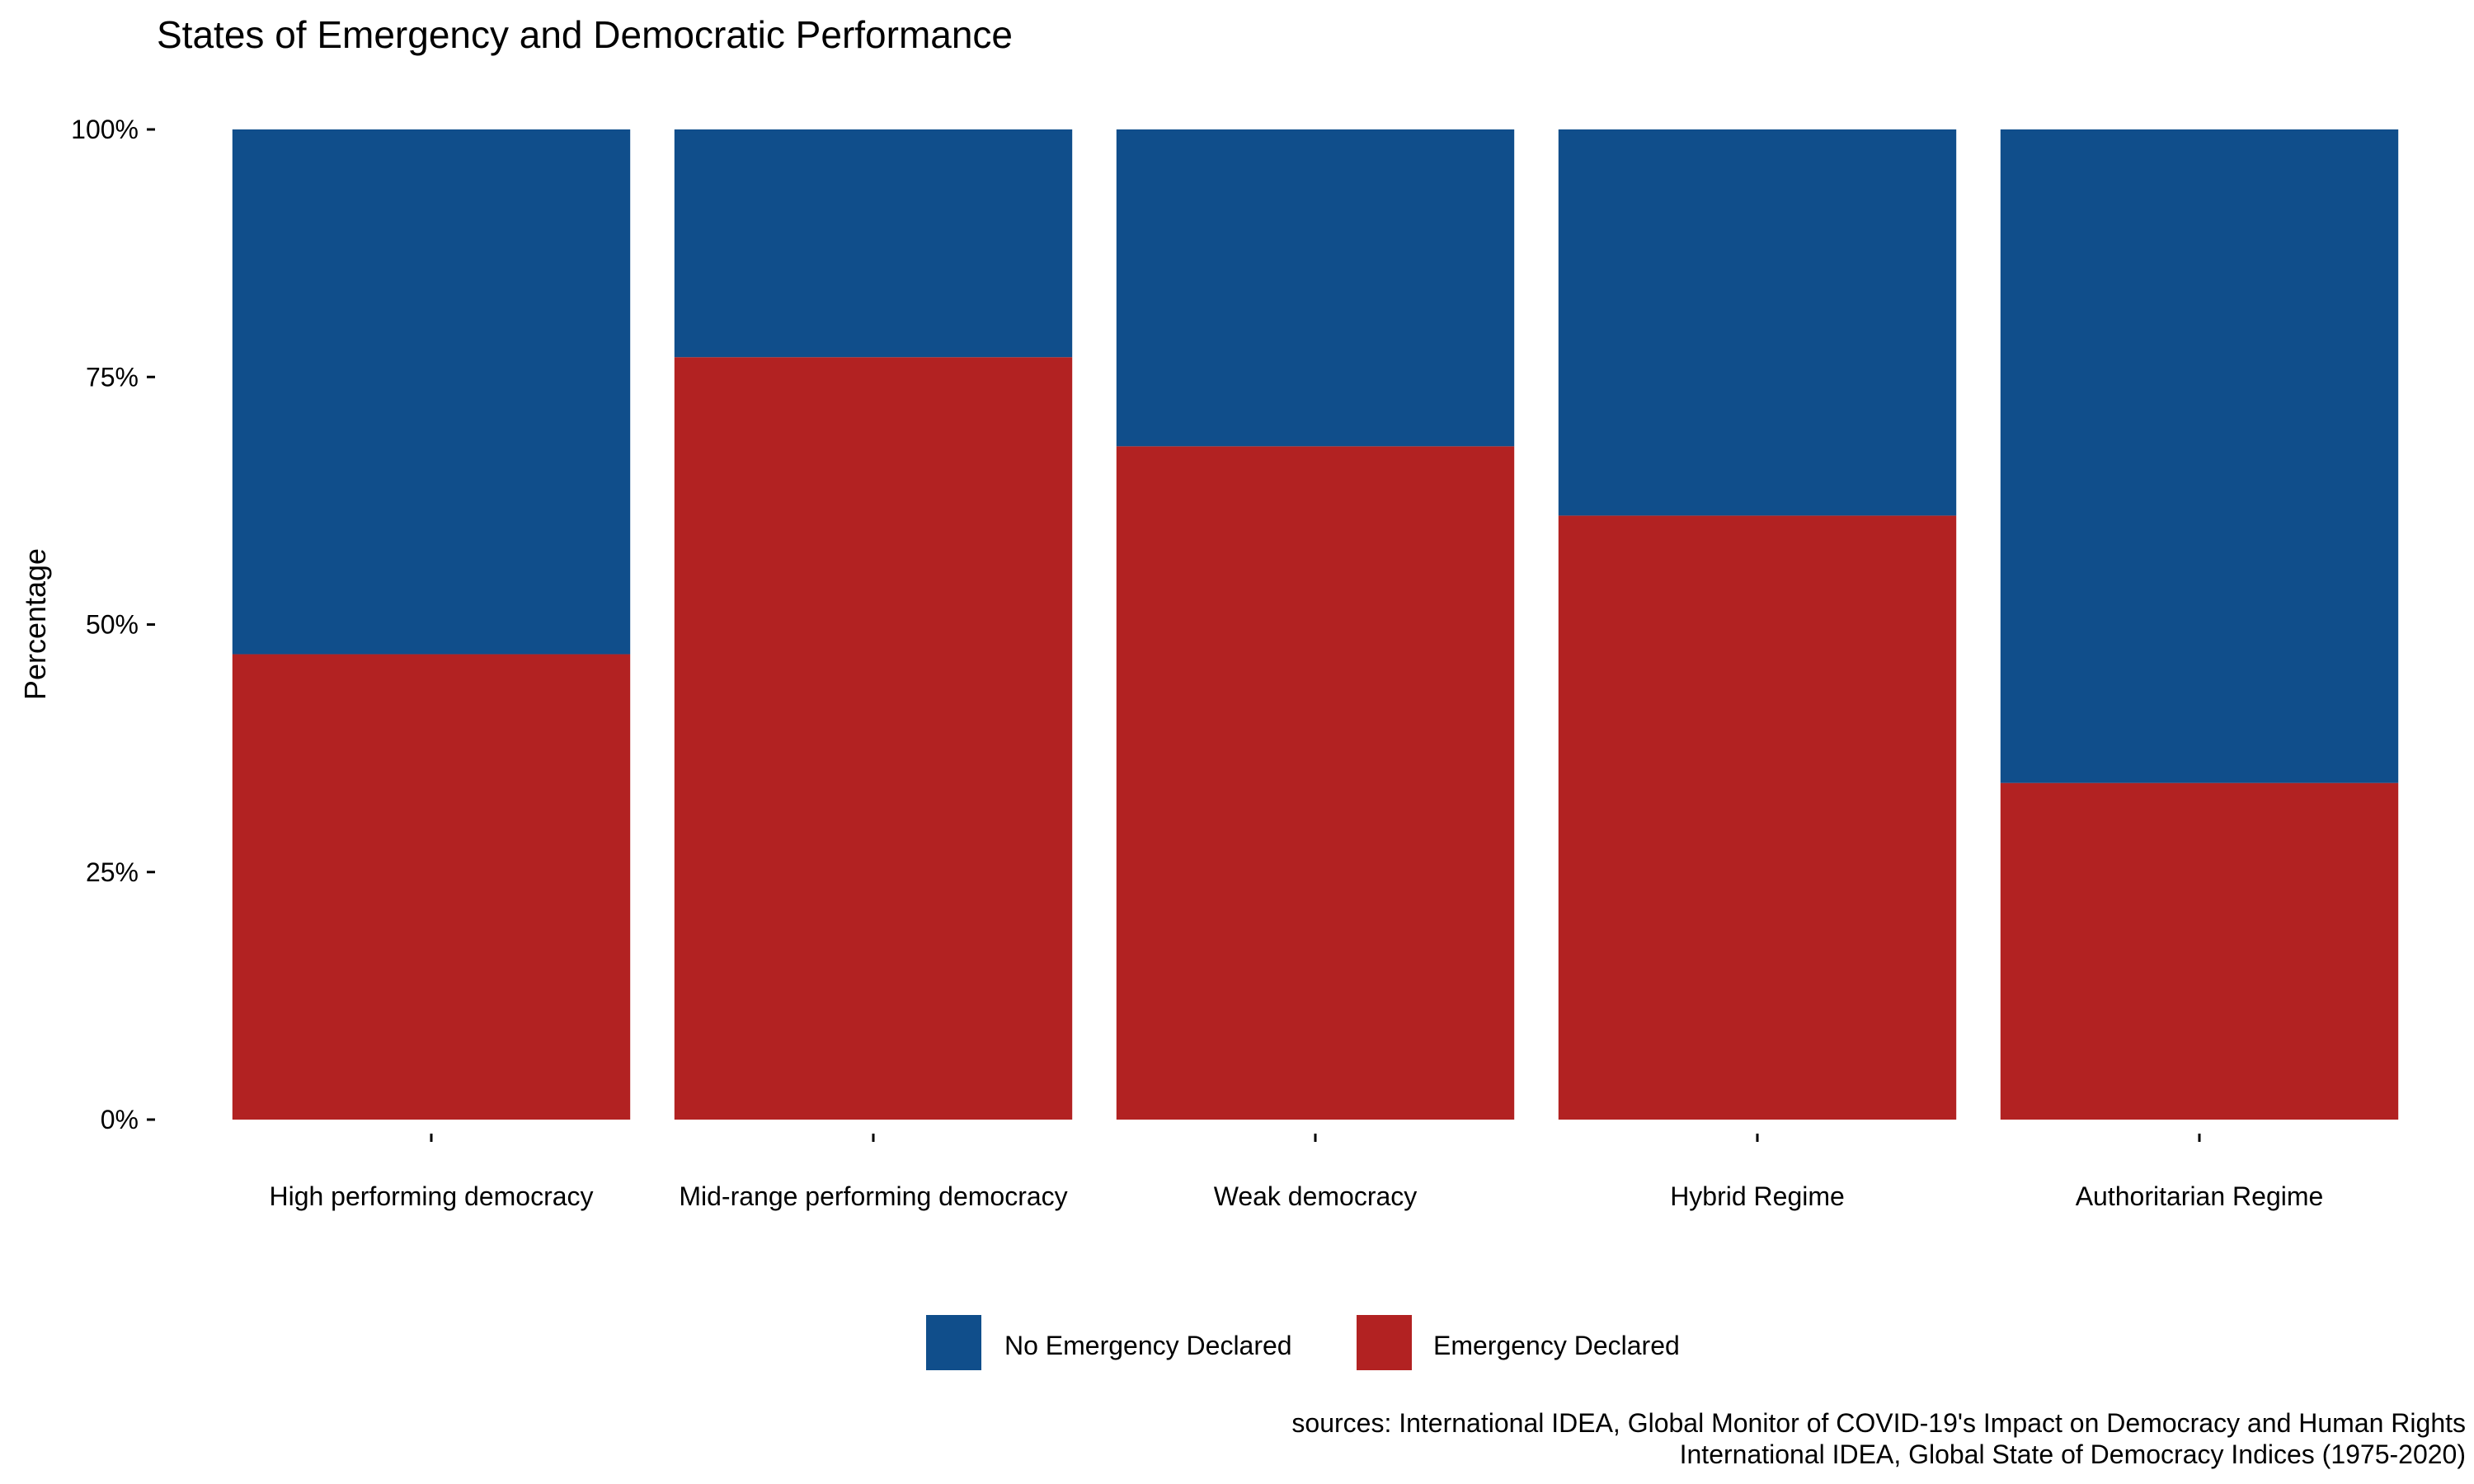 This screenshot has width=2474, height=1484. I want to click on legend-label-no-emergency: No Emergency Declared, so click(1148, 1345).